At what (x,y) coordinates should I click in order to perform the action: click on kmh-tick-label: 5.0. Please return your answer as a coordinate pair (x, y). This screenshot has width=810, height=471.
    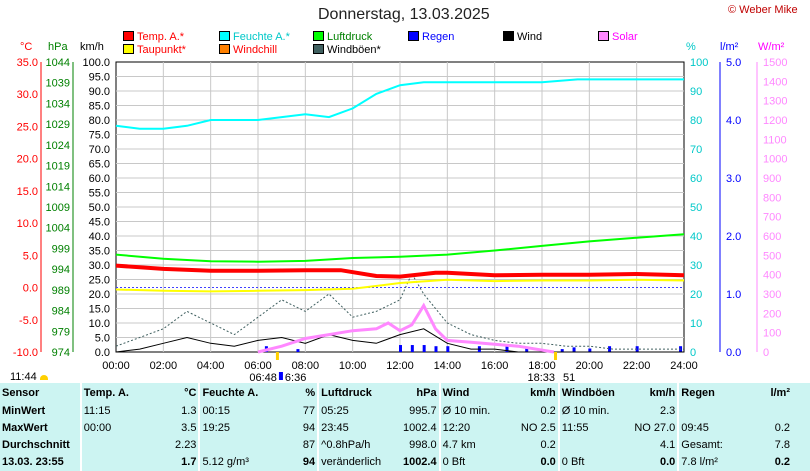
    Looking at the image, I should click on (102, 339).